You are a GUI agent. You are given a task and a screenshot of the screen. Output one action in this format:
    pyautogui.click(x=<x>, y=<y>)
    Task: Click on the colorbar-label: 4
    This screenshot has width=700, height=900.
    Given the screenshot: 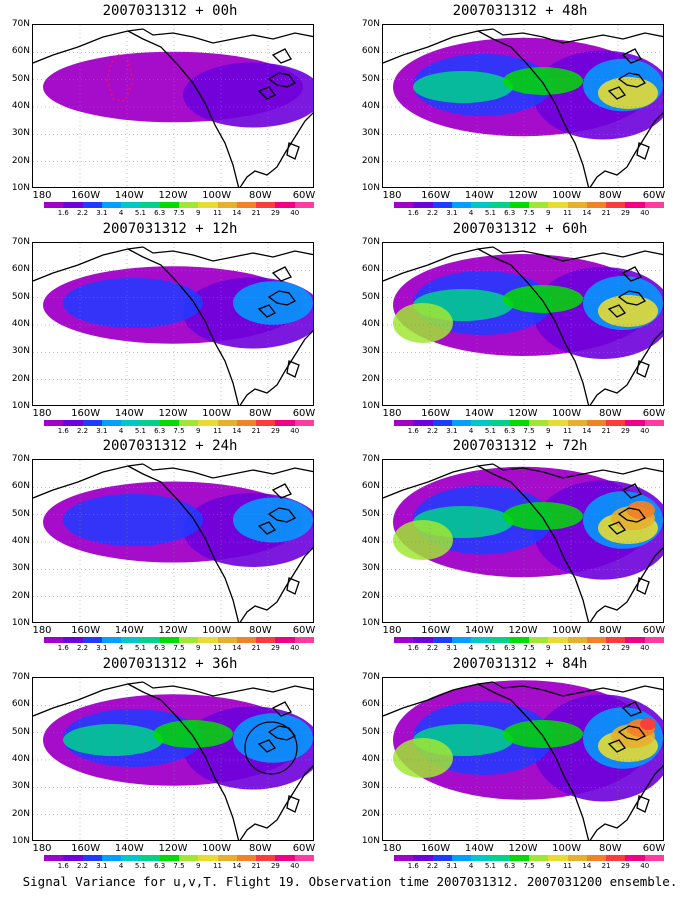 What is the action you would take?
    pyautogui.click(x=471, y=213)
    